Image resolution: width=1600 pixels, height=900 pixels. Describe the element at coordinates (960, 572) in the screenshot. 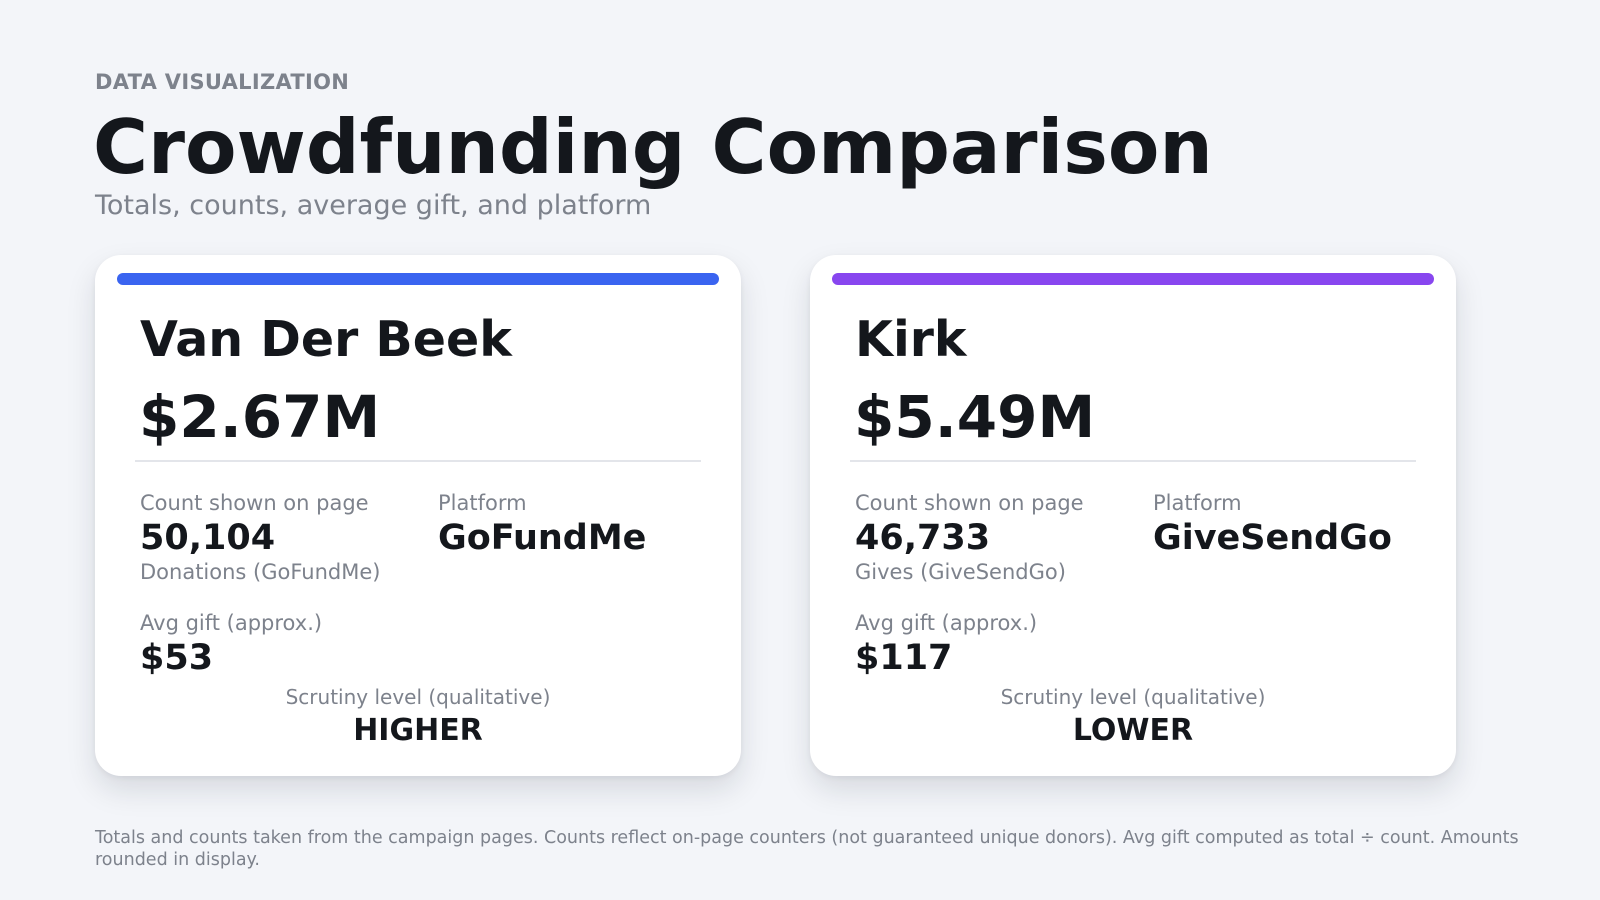

I see `count-note: Gives (GiveSendGo)` at that location.